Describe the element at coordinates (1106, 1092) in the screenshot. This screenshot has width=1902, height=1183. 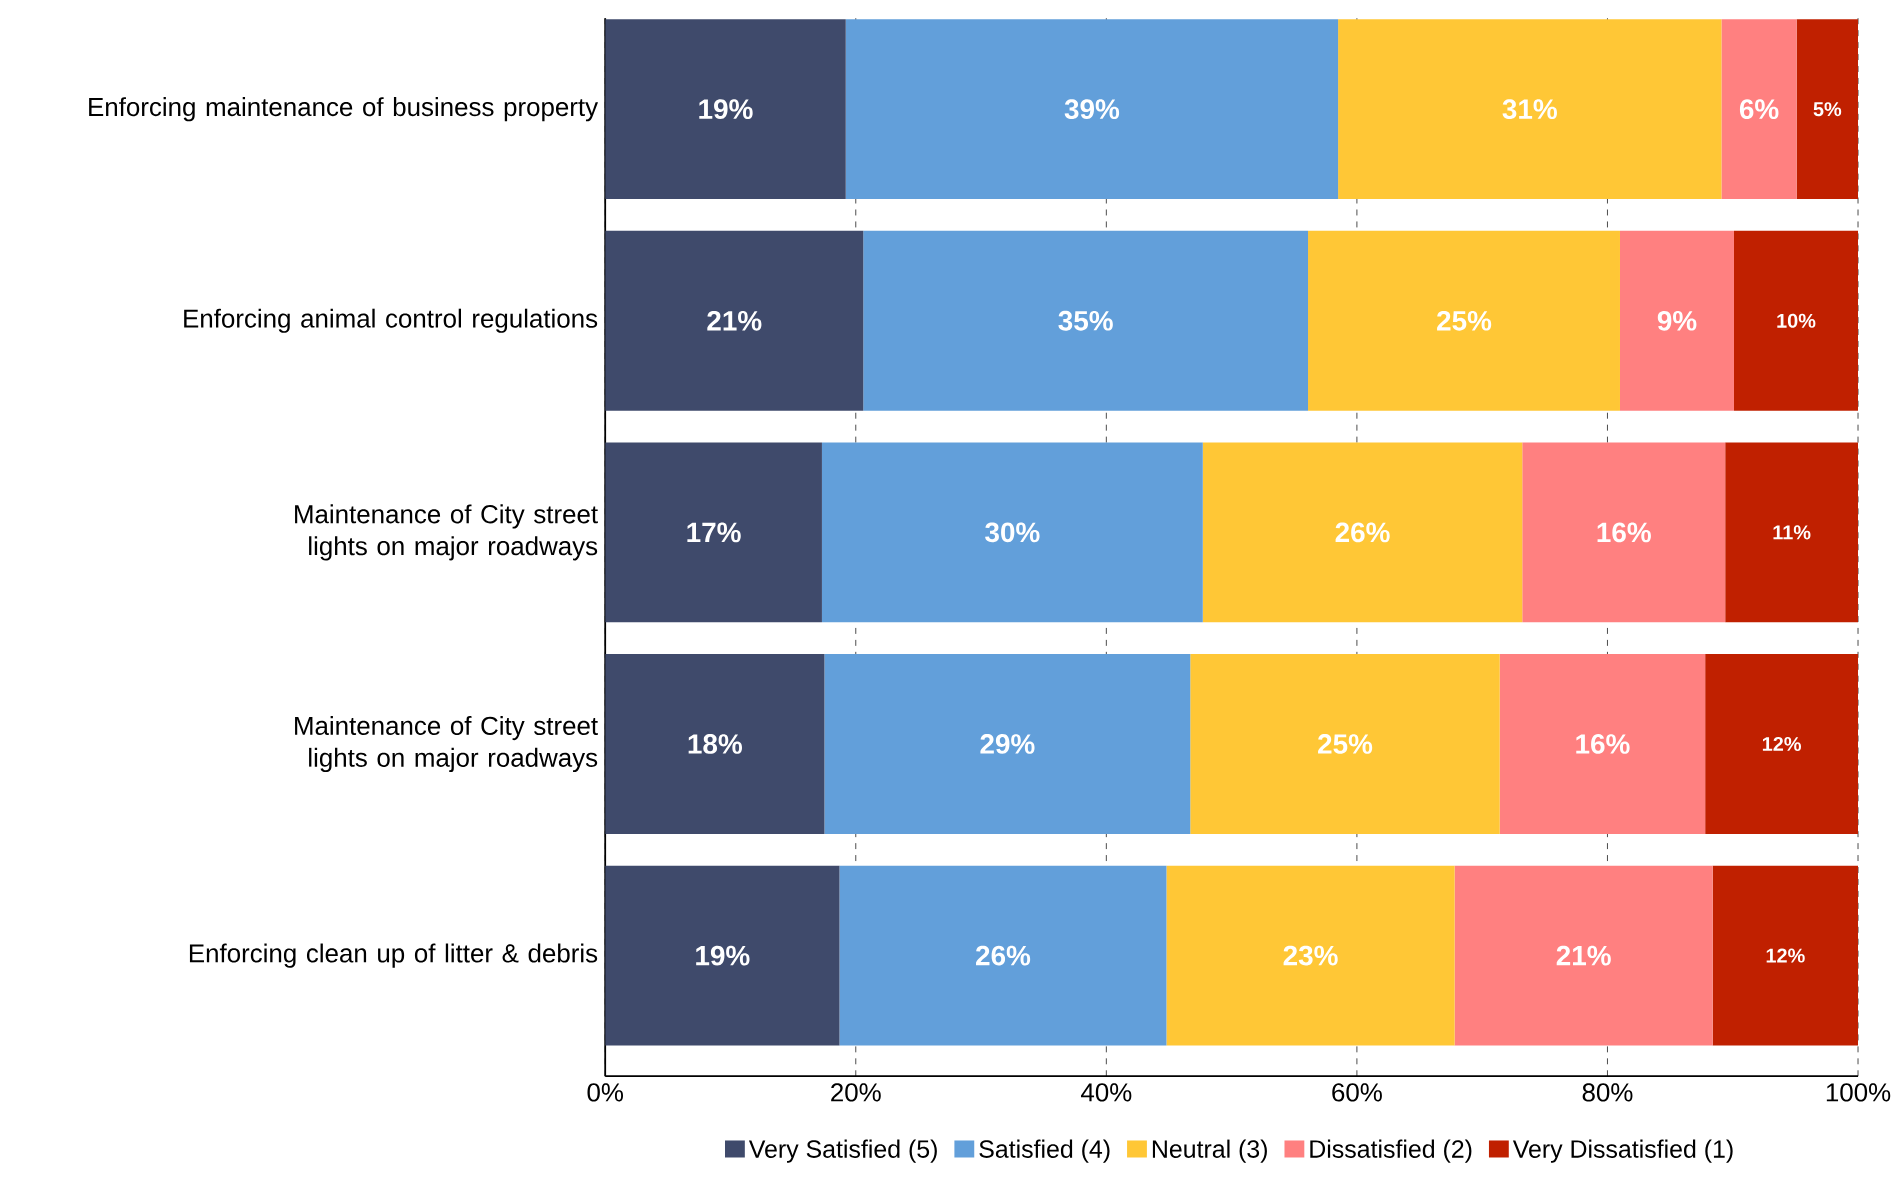
I see `x-tick-label: 40%` at that location.